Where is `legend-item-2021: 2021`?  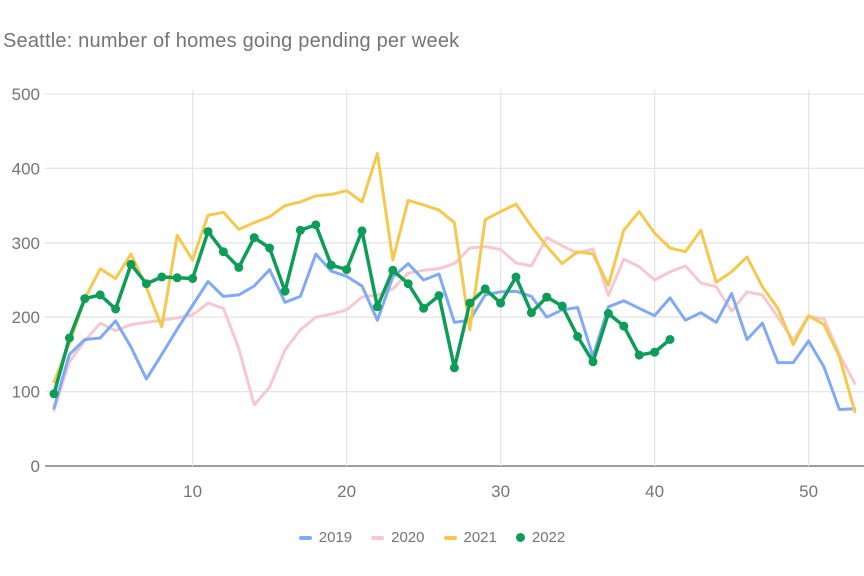 legend-item-2021: 2021 is located at coordinates (470, 537).